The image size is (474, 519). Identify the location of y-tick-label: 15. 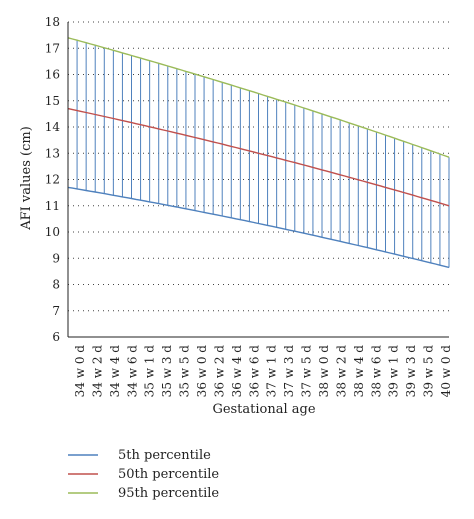
(52, 101).